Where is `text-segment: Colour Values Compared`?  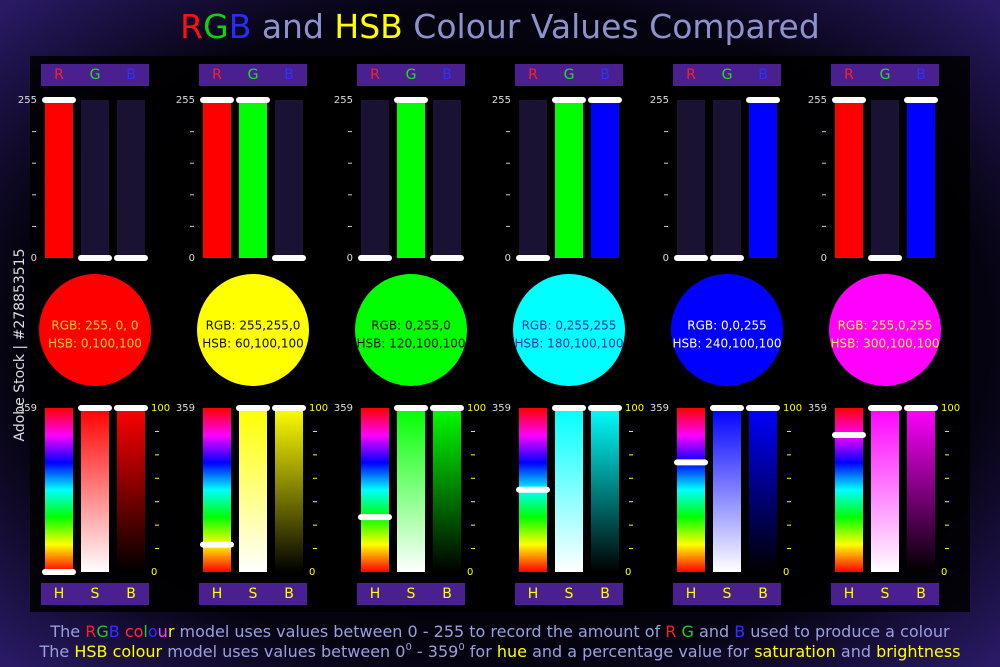 text-segment: Colour Values Compared is located at coordinates (611, 26).